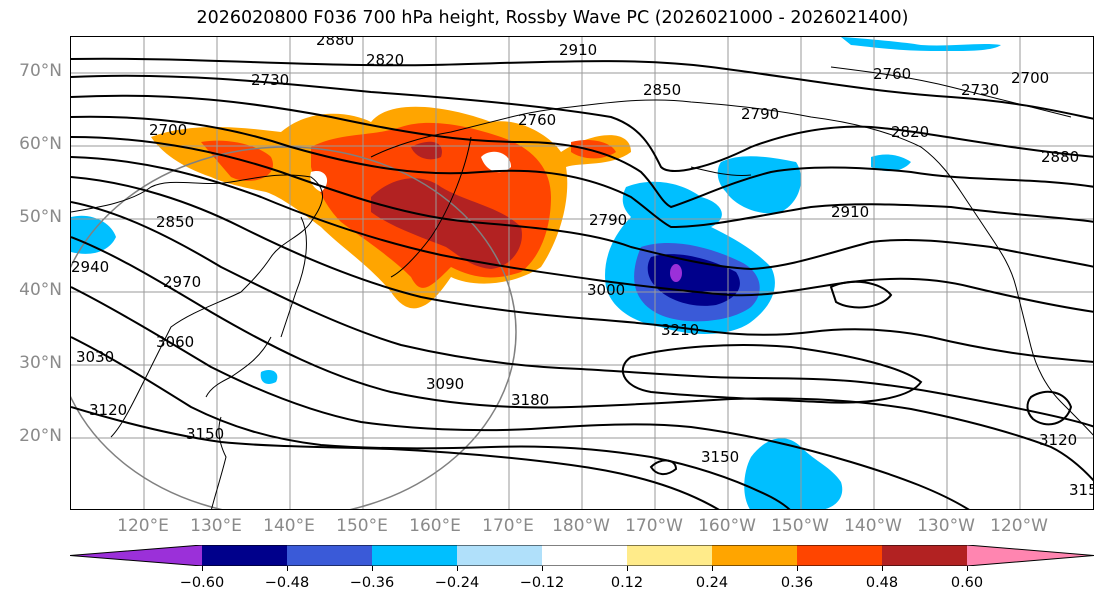  What do you see at coordinates (40, 71) in the screenshot?
I see `lat-label-70: 70°N` at bounding box center [40, 71].